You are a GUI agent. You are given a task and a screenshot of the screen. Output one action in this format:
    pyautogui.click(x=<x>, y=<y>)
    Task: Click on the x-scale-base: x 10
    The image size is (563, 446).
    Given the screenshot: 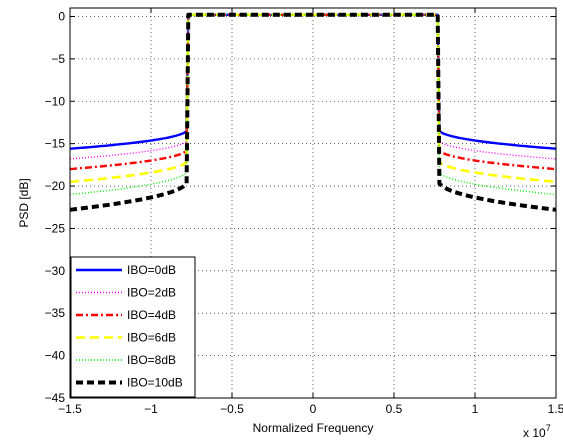 What is the action you would take?
    pyautogui.click(x=534, y=433)
    